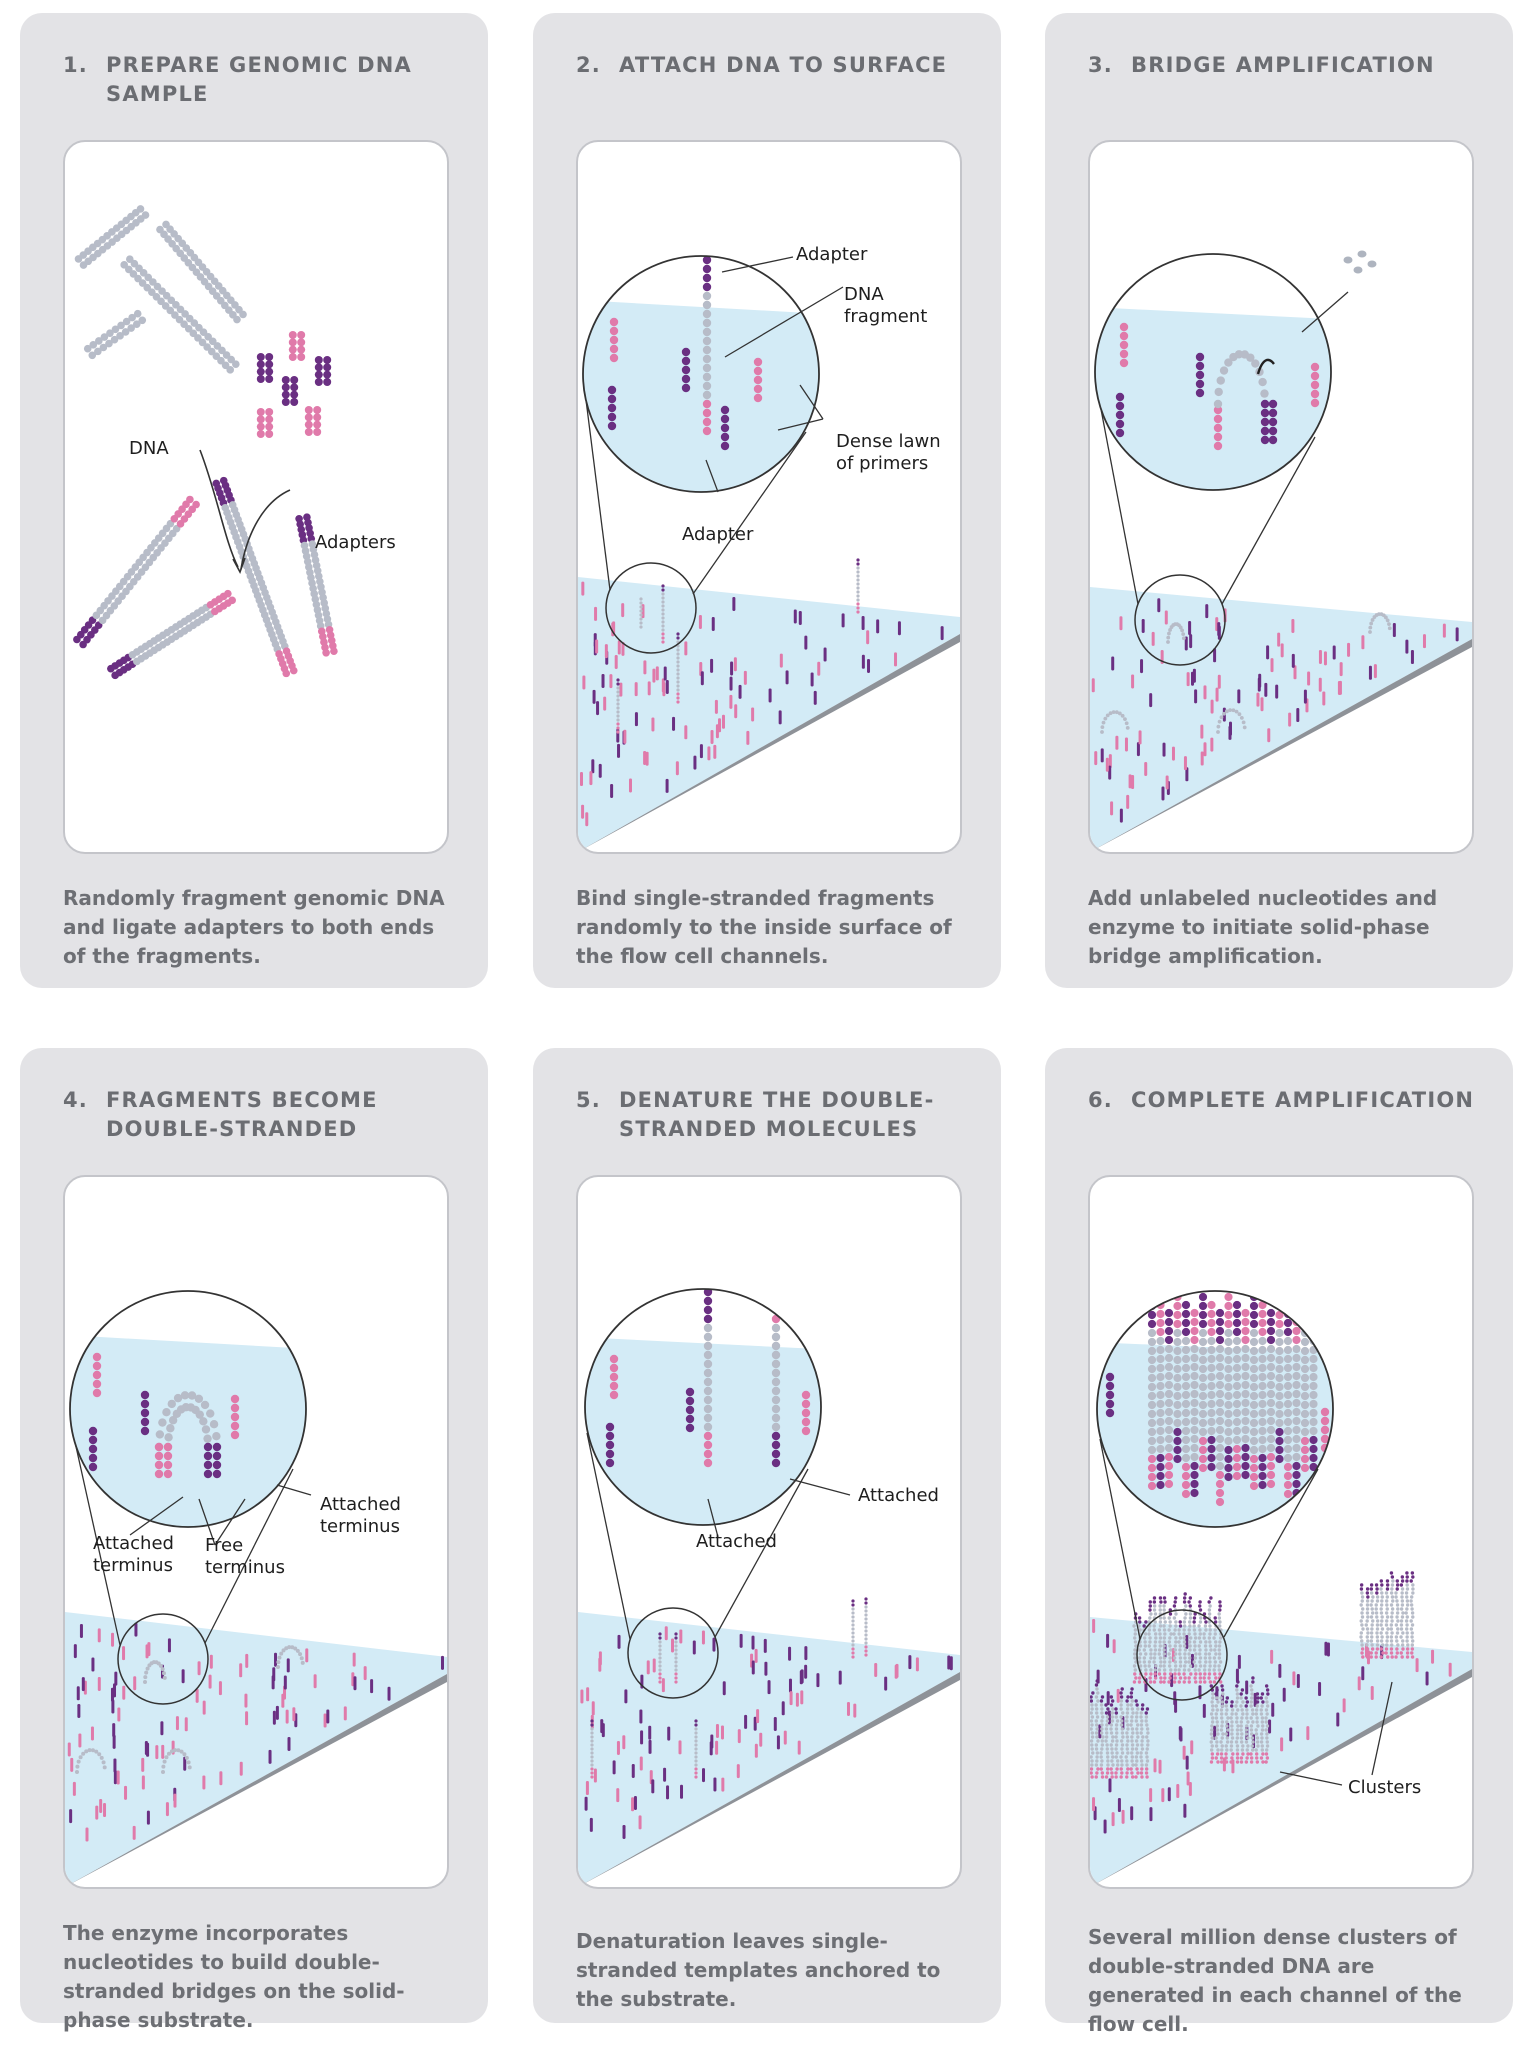 This screenshot has width=1525, height=2048. What do you see at coordinates (258, 1115) in the screenshot?
I see `step-title: 4. FRAGMENTS BECOME DOUBLE-STRANDED` at bounding box center [258, 1115].